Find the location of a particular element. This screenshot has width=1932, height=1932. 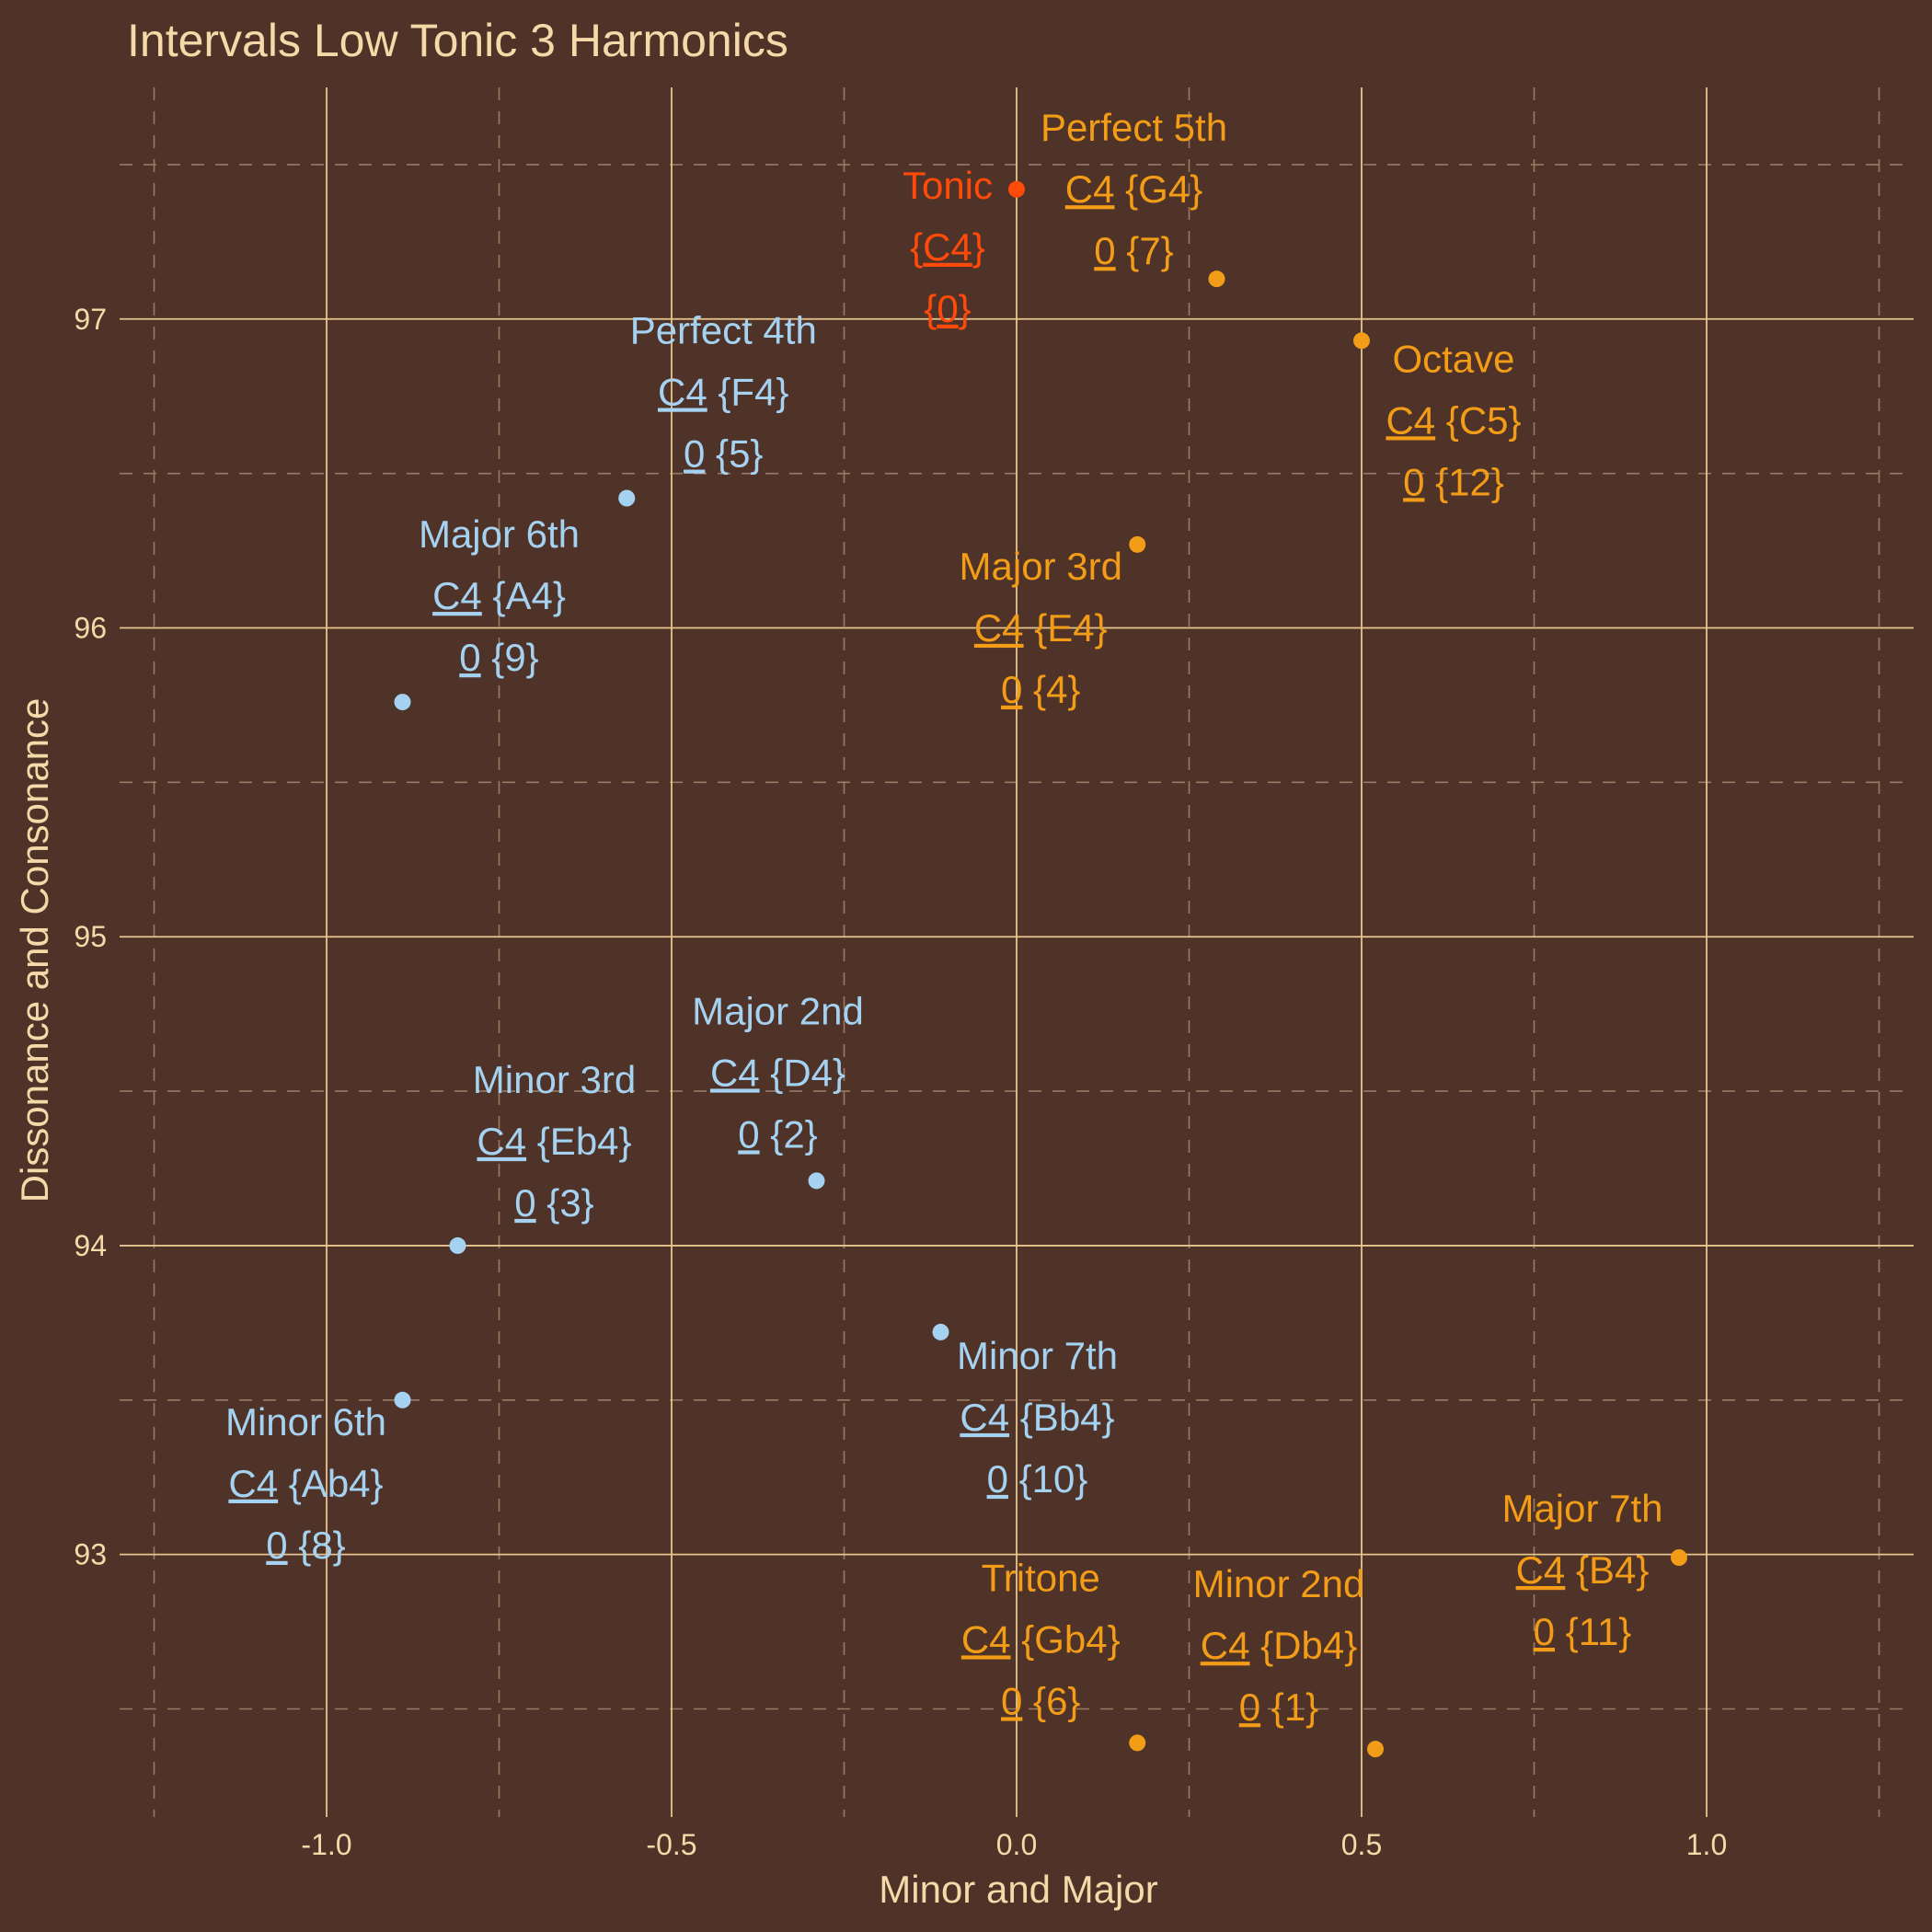

point-label-major-3rd-line2: C4 {E4} is located at coordinates (1041, 628).